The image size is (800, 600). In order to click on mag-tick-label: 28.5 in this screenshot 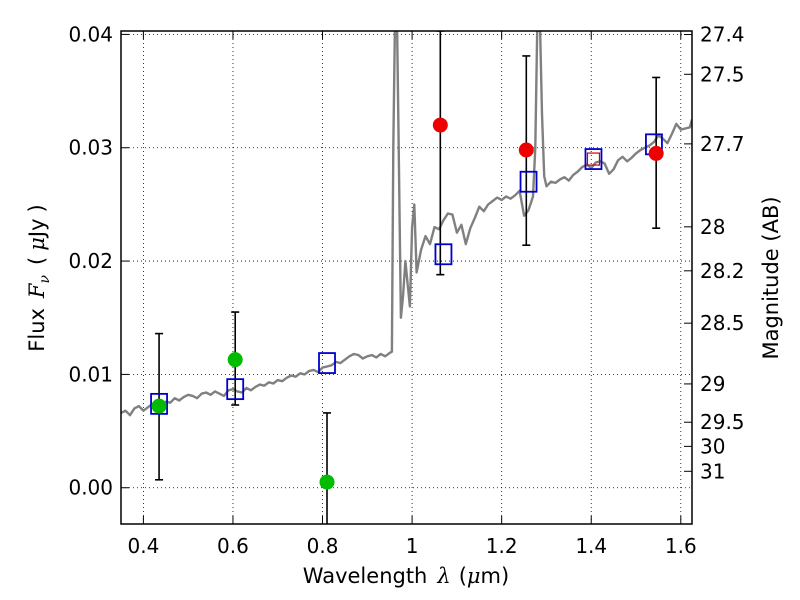, I will do `click(722, 323)`.